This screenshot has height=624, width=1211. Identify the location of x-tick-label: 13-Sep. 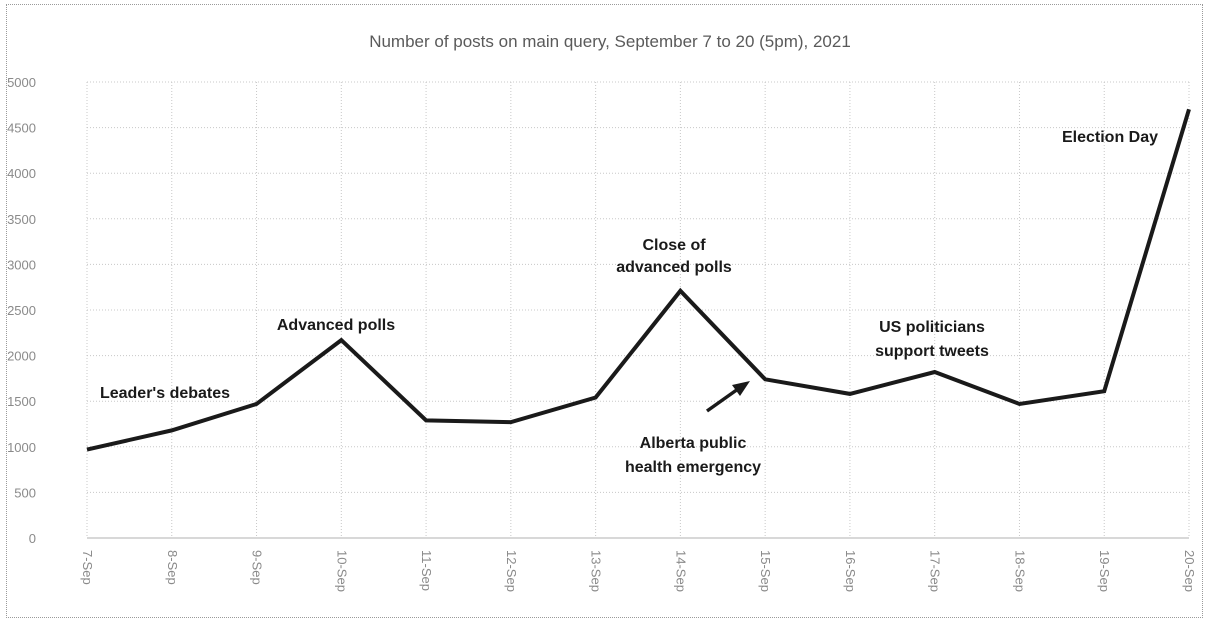
(596, 571).